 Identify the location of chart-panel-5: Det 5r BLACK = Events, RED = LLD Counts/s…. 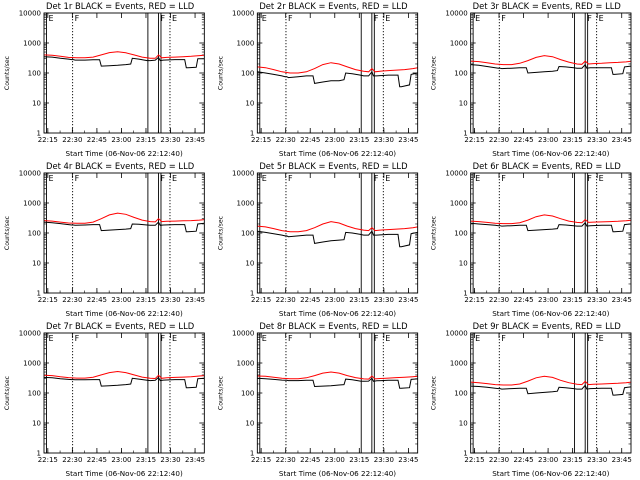
(317, 239).